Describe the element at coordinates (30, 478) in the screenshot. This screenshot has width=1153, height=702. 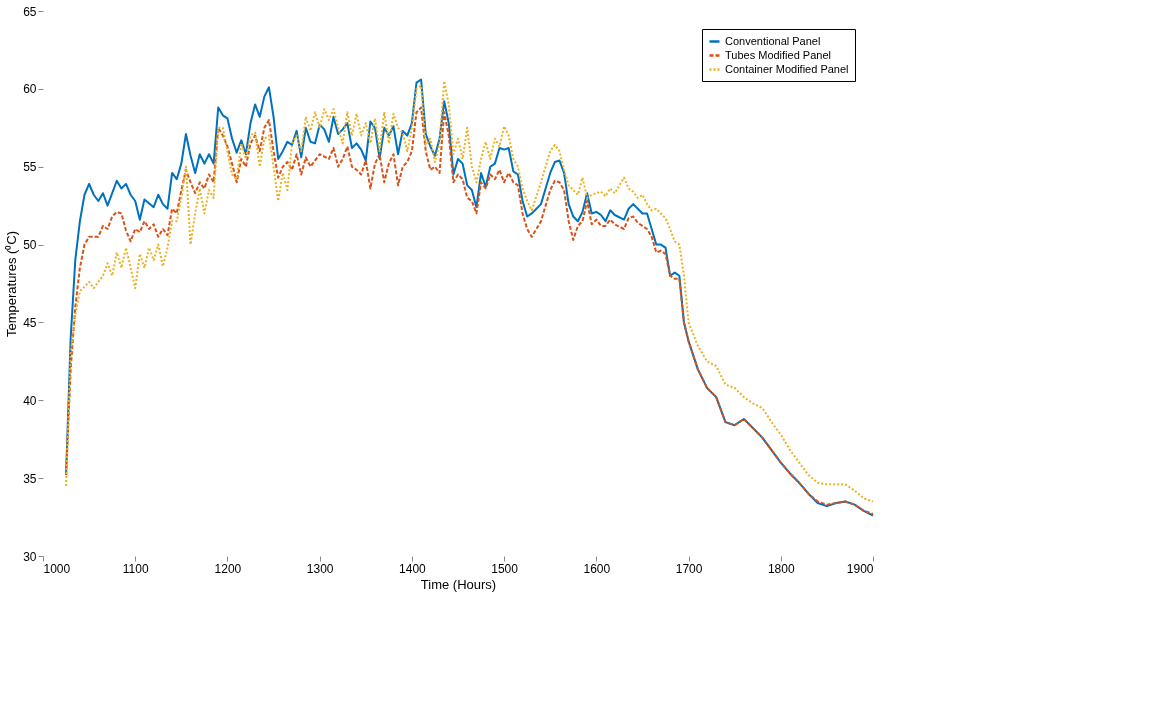
I see `y-tick-label: 35` at that location.